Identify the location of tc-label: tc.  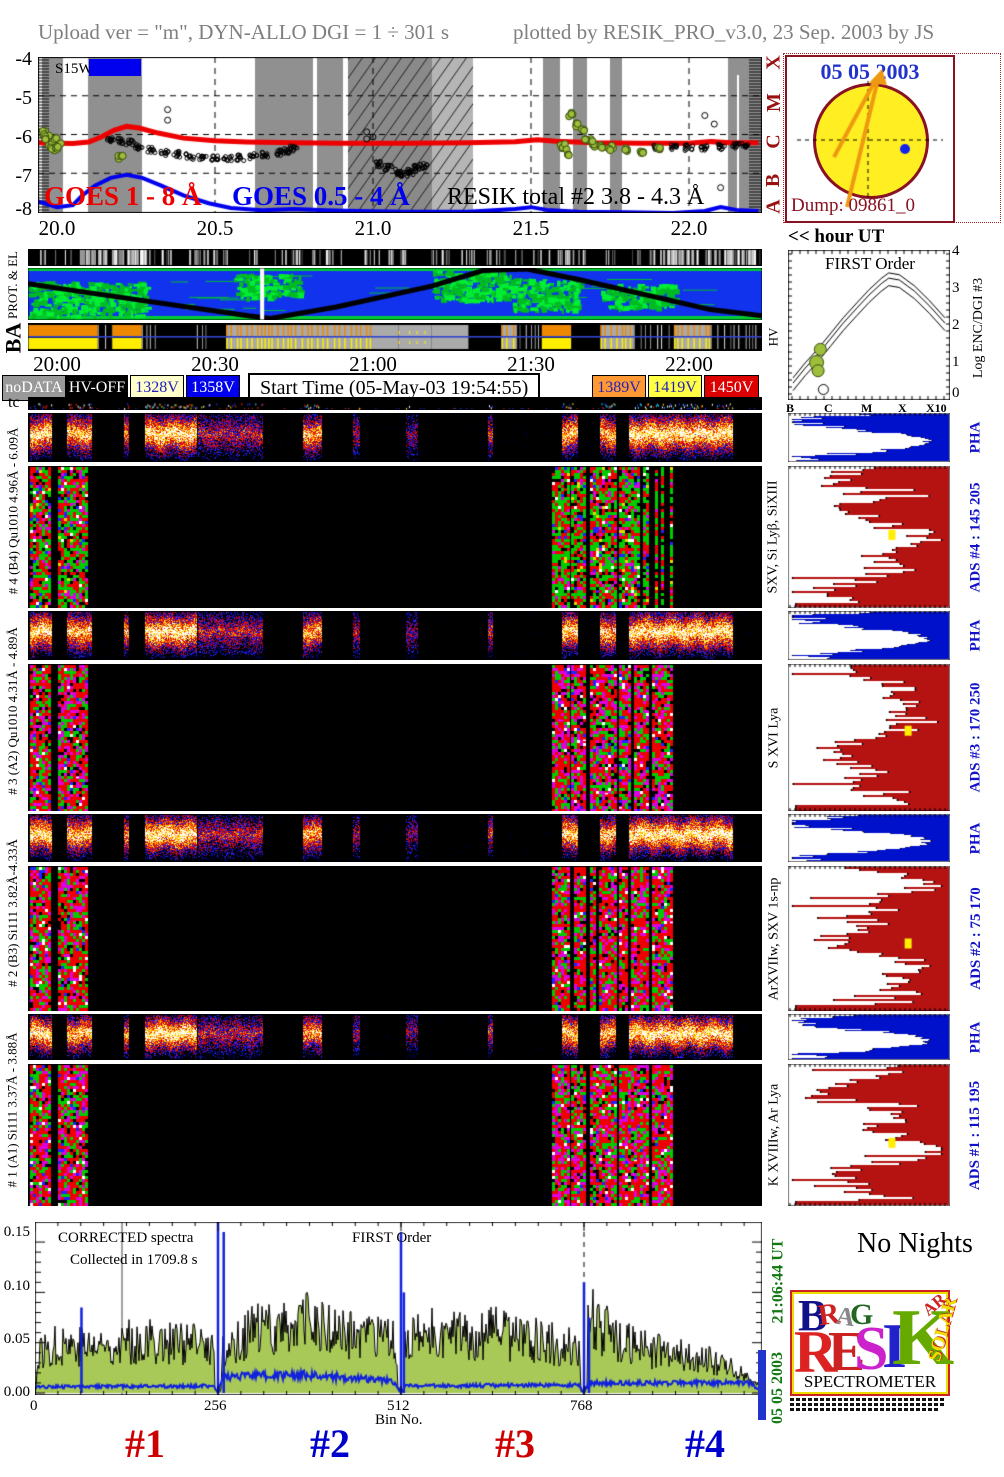
(14, 402).